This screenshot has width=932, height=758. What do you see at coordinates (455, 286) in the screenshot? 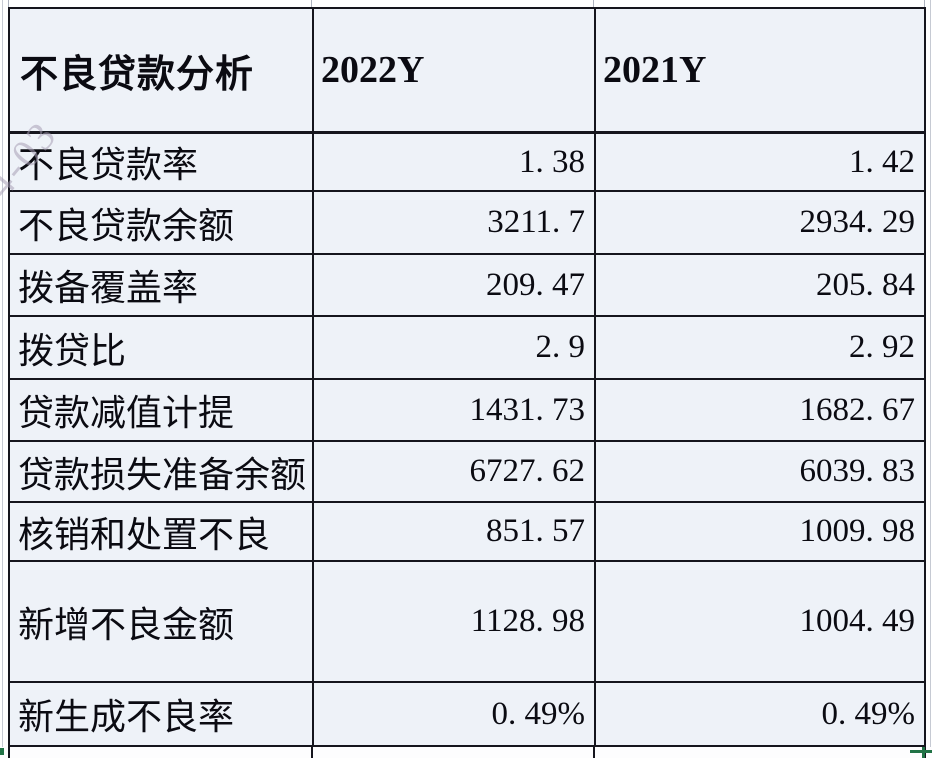
I see `value-cell-2022: 209. 47` at bounding box center [455, 286].